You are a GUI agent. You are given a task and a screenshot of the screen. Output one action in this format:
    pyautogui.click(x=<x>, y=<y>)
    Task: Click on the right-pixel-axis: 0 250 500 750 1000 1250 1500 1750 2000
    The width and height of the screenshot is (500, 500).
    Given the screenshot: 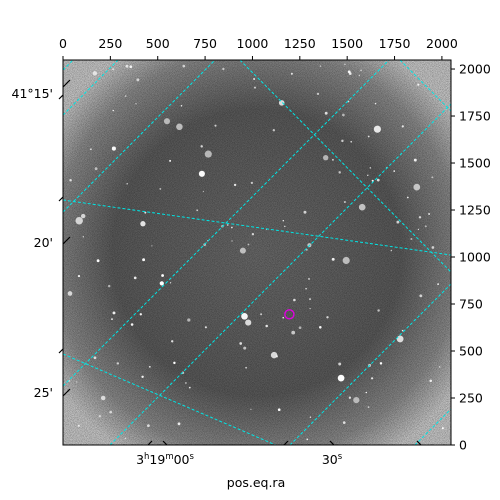 What is the action you would take?
    pyautogui.click(x=471, y=257)
    